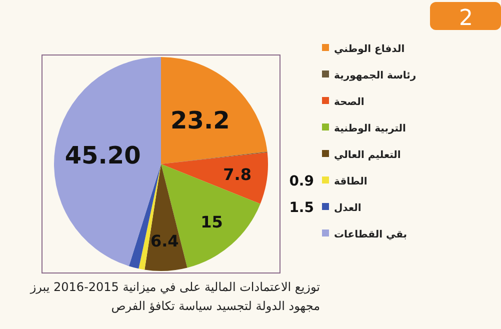 The width and height of the screenshot is (501, 329). What do you see at coordinates (375, 76) in the screenshot?
I see `legend-label: رئاسة الجمهورية` at bounding box center [375, 76].